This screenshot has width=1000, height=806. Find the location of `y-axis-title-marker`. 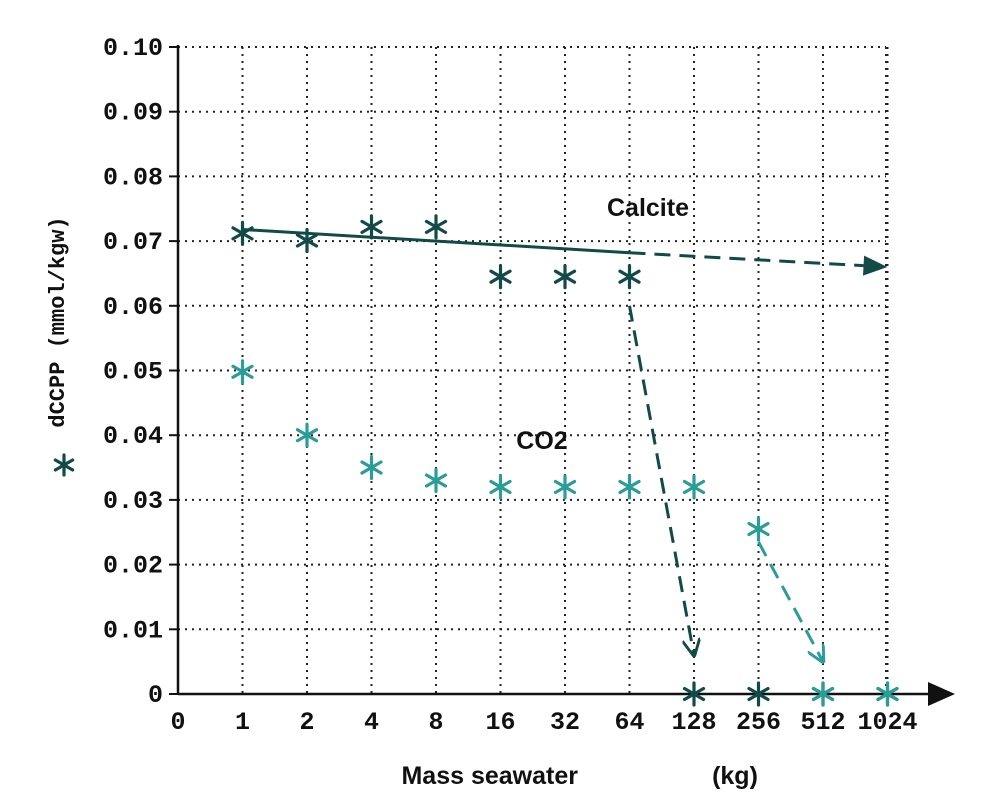

y-axis-title-marker is located at coordinates (64, 465).